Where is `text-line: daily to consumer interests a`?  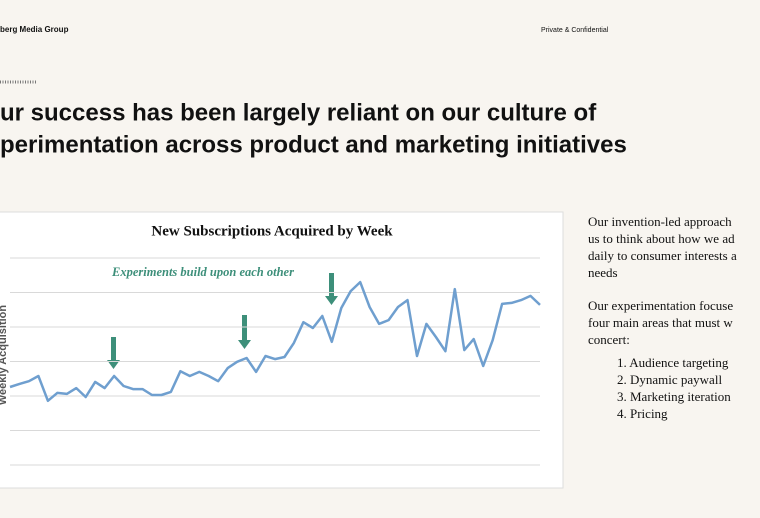 text-line: daily to consumer interests a is located at coordinates (662, 255).